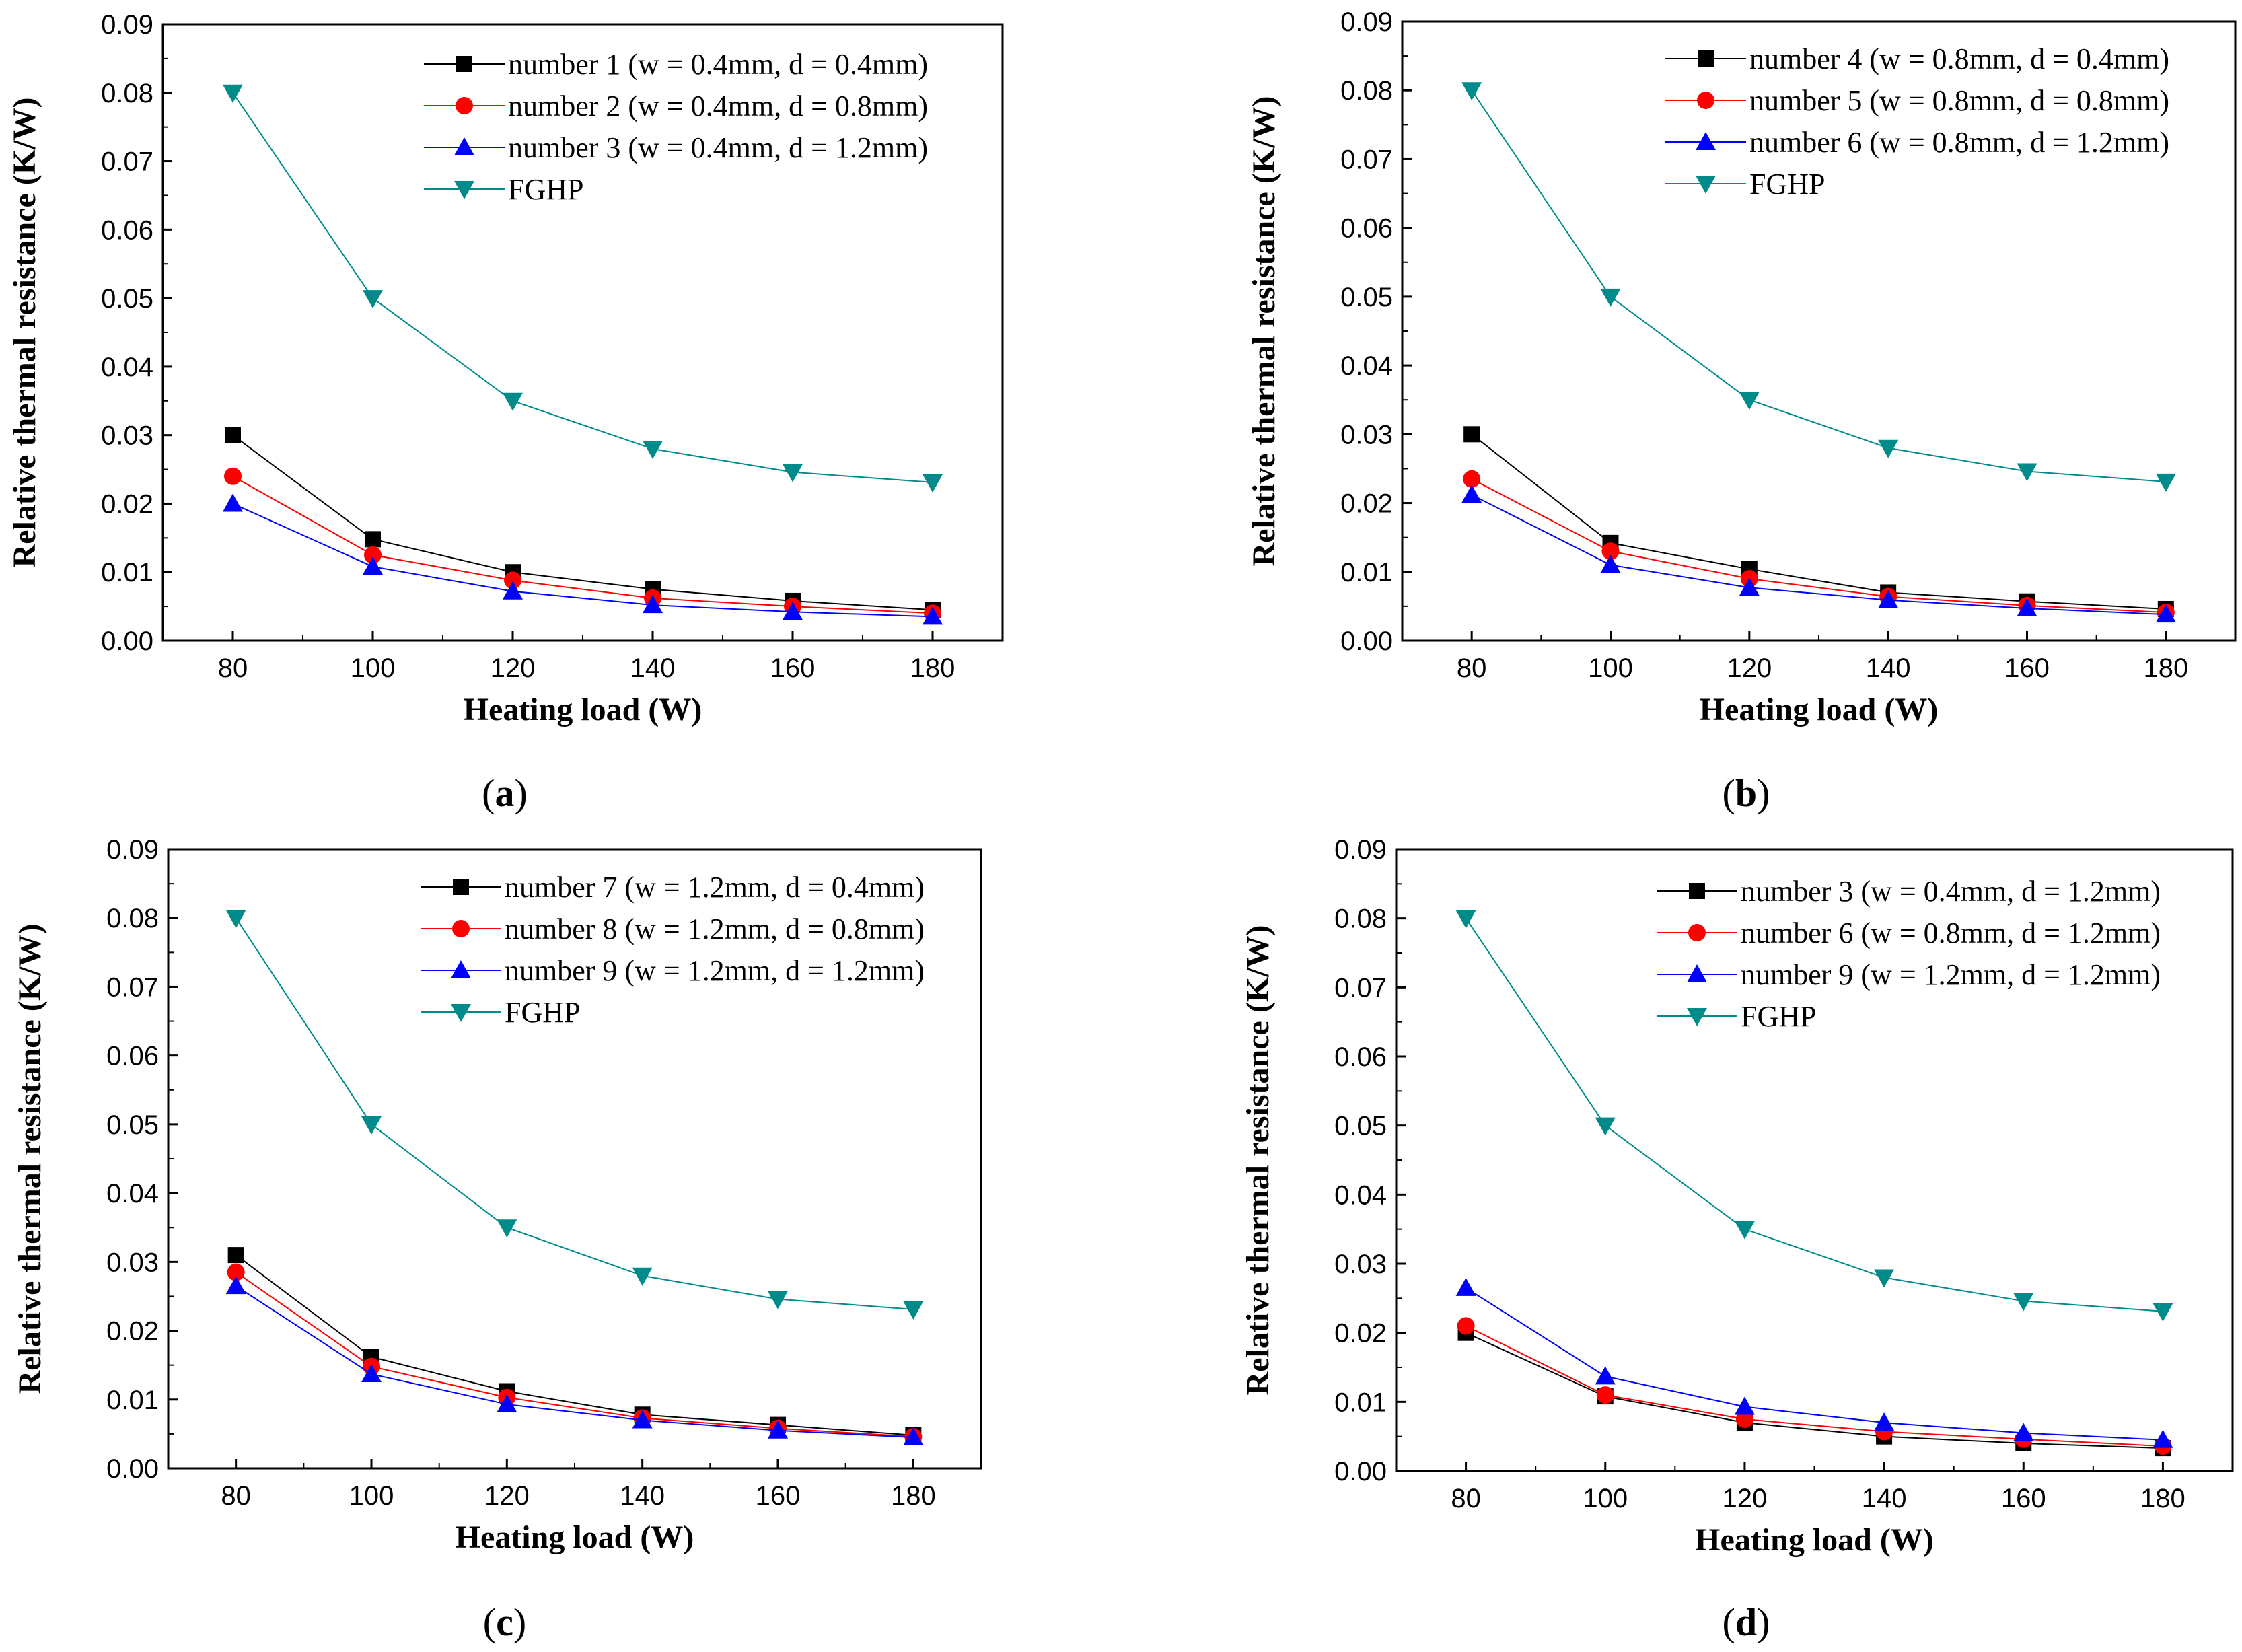 This screenshot has width=2242, height=1652. Describe the element at coordinates (715, 928) in the screenshot. I see `legend-label: number 8 (w = 1.2mm, d = 0.8mm)` at that location.